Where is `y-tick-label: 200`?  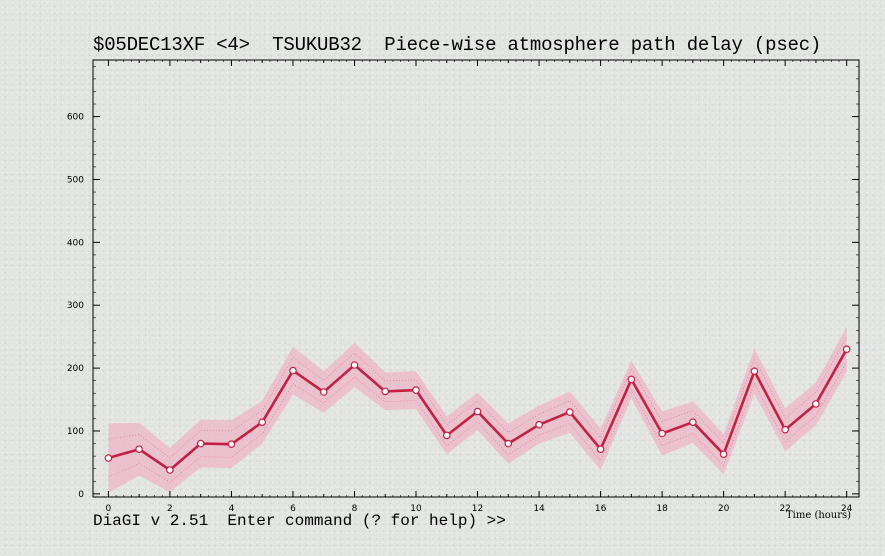 y-tick-label: 200 is located at coordinates (75, 369).